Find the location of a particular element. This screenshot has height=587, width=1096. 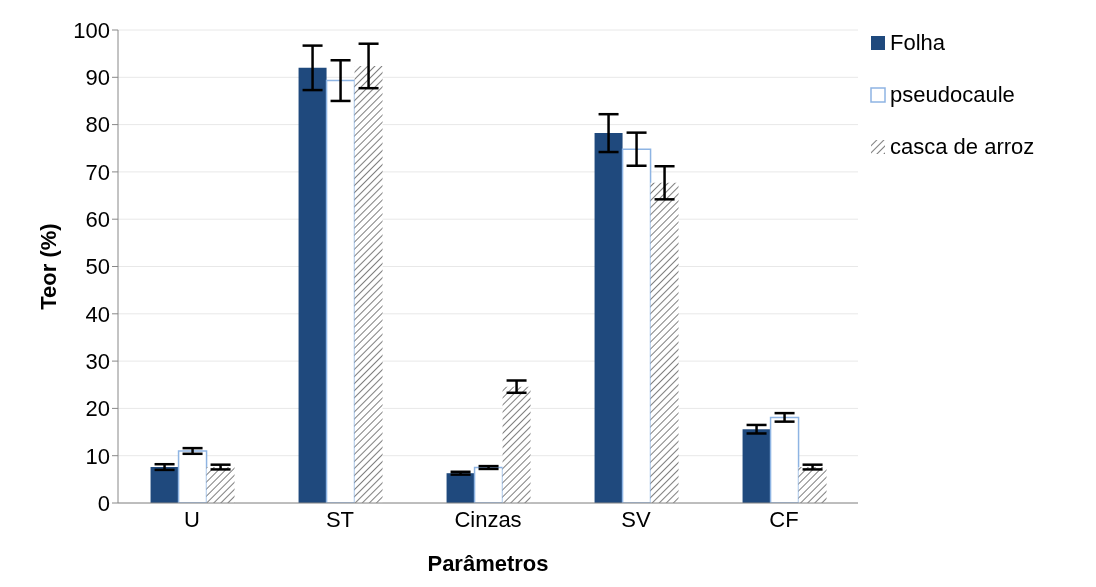

x-tick-label: CF is located at coordinates (784, 519).